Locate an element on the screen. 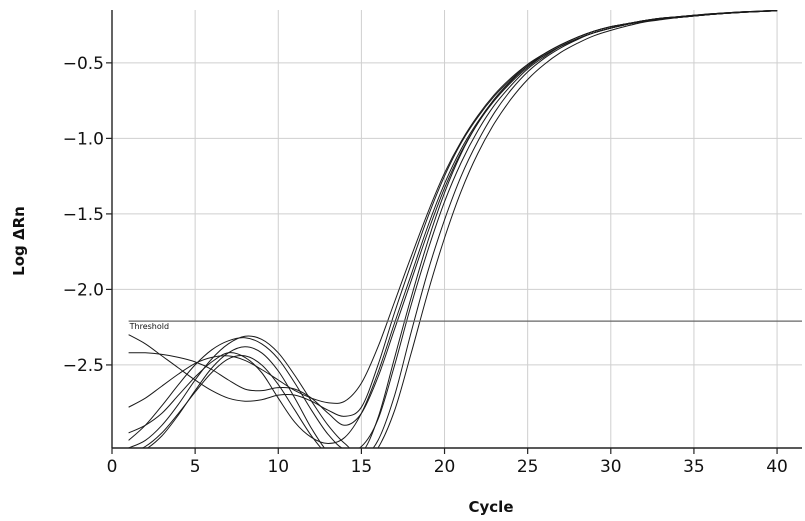  threshold-group: Threshold is located at coordinates (465, 325).